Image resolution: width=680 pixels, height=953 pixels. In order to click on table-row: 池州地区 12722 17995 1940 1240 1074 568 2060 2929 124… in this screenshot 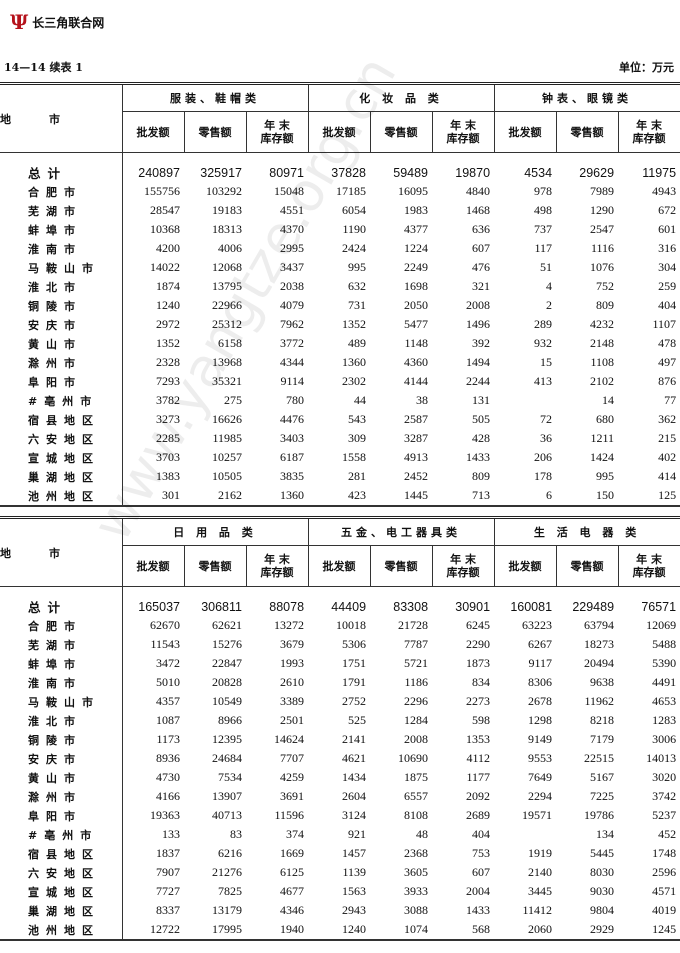, I will do `click(340, 930)`.